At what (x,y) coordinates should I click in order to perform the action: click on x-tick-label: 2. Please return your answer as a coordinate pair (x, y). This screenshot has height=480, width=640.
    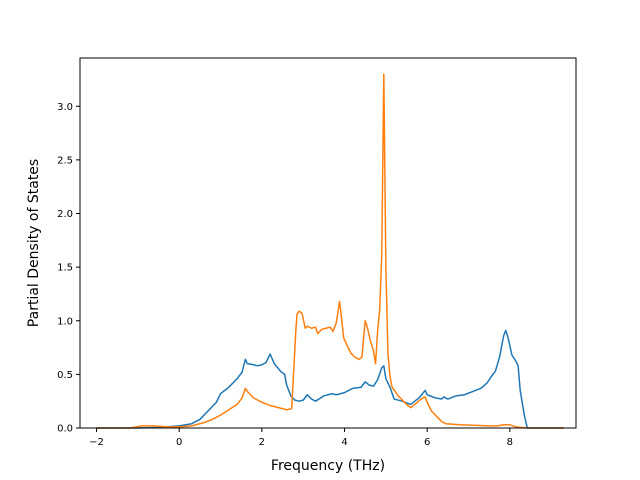
    Looking at the image, I should click on (262, 442).